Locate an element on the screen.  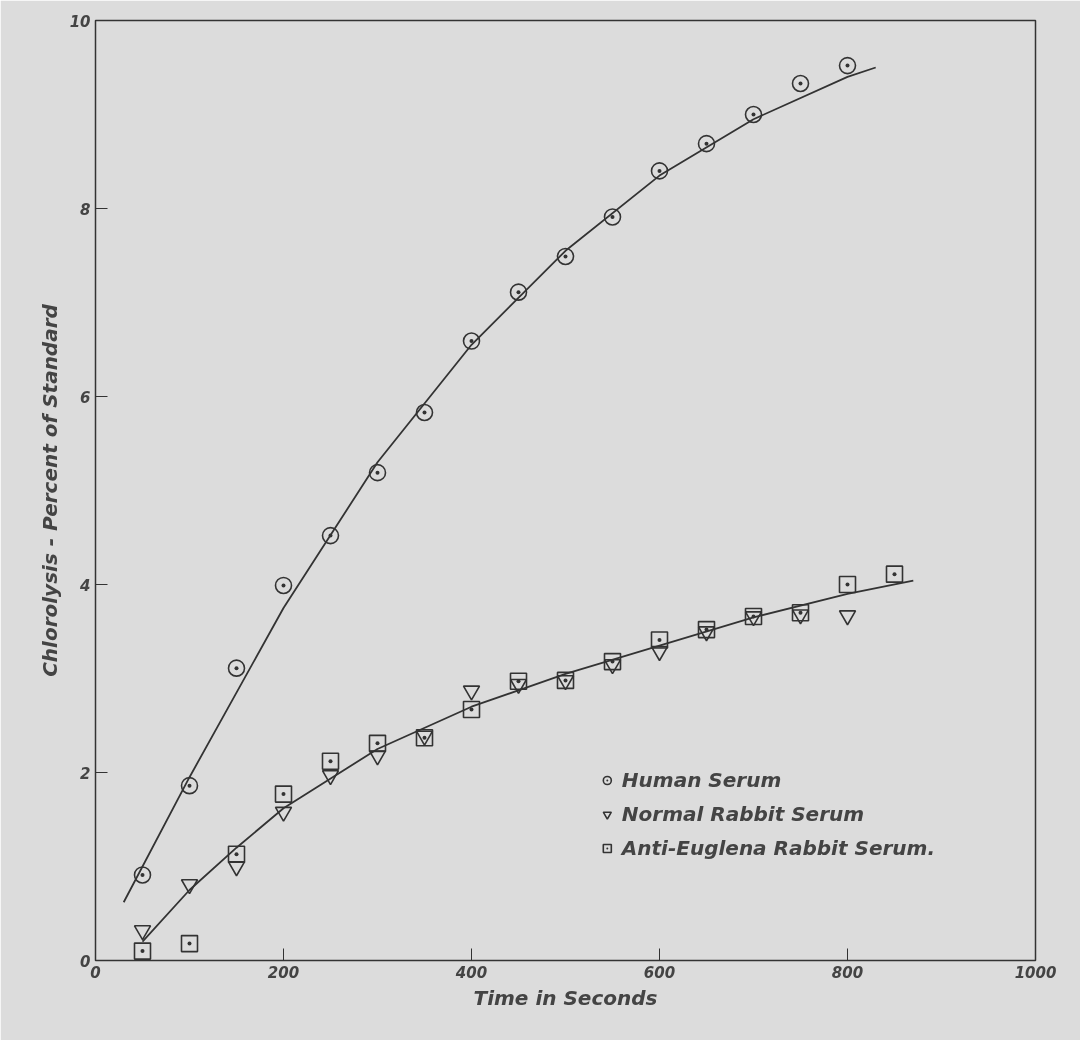
x-tick-label: 600 is located at coordinates (659, 972).